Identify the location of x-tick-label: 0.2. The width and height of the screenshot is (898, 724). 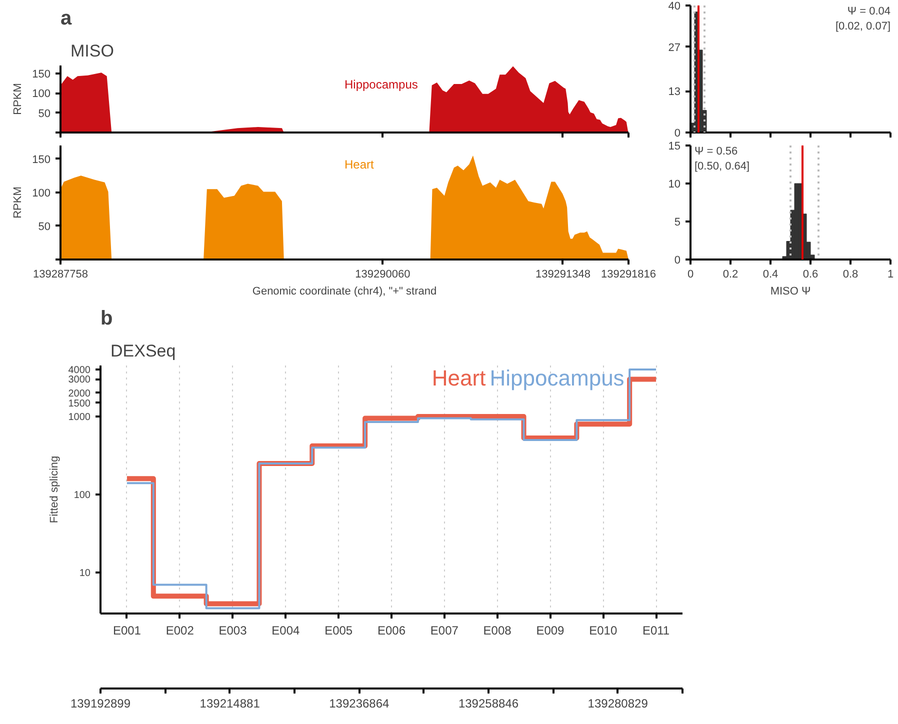
(730, 274).